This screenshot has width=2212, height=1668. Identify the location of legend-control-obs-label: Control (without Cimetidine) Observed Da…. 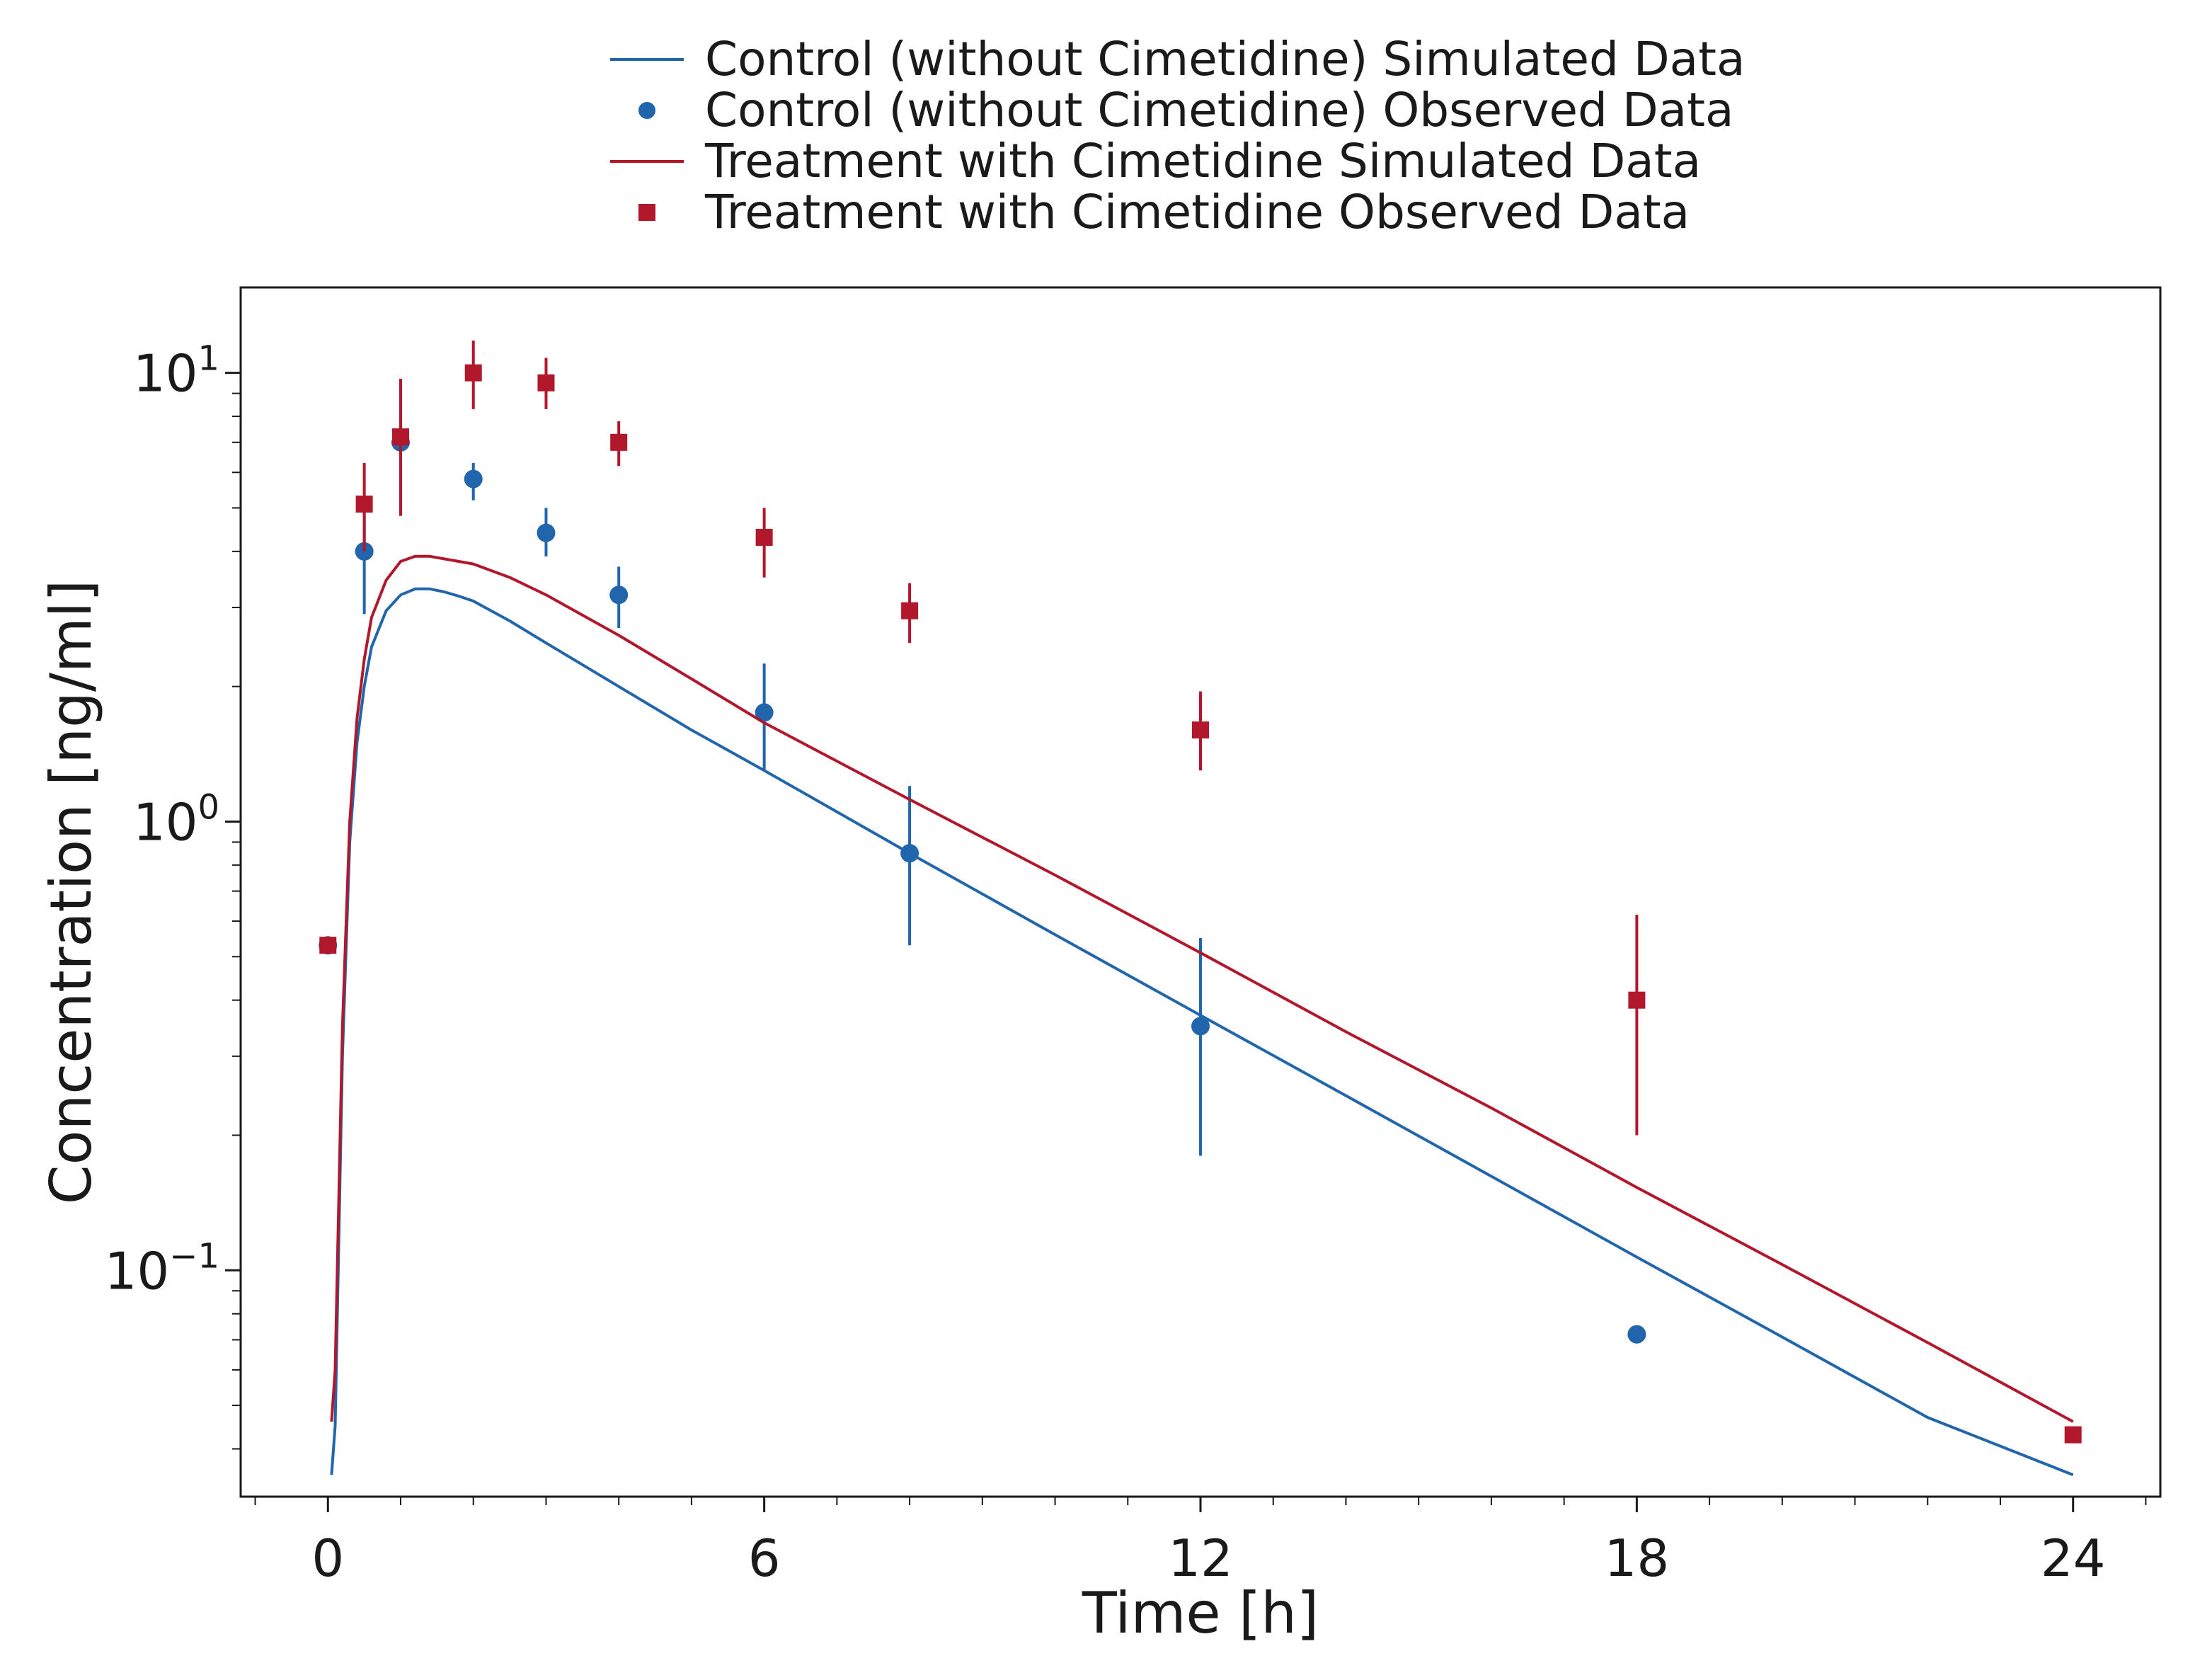
(1219, 110).